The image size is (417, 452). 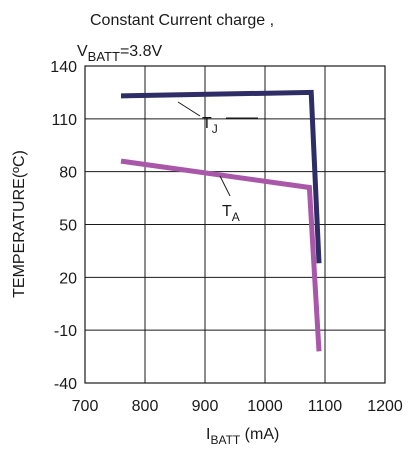 What do you see at coordinates (68, 173) in the screenshot?
I see `y-tick-label: 80` at bounding box center [68, 173].